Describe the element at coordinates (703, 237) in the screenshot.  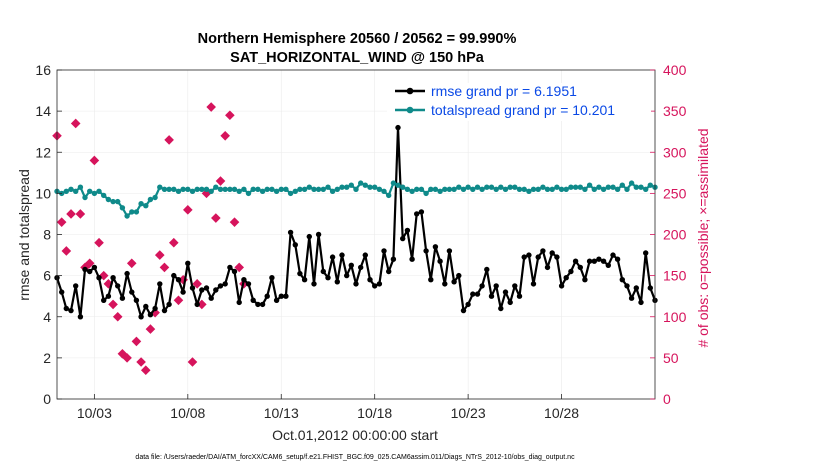
I see `y-axis-right-label: # of obs: o=possible; ×=assimilated` at that location.